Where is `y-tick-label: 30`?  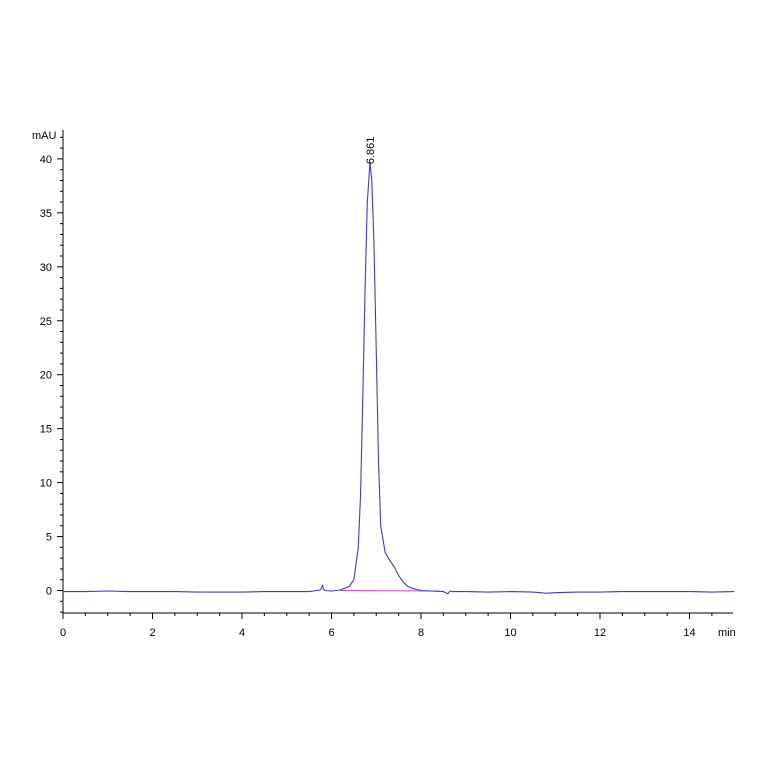
y-tick-label: 30 is located at coordinates (46, 268).